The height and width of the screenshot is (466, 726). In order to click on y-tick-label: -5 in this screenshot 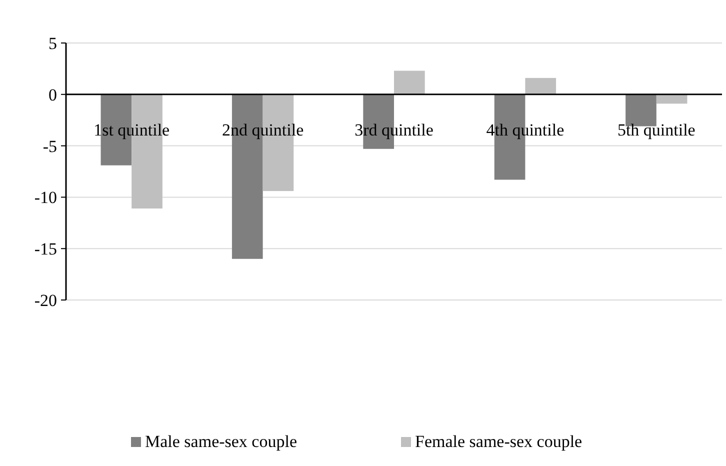, I will do `click(49, 146)`.